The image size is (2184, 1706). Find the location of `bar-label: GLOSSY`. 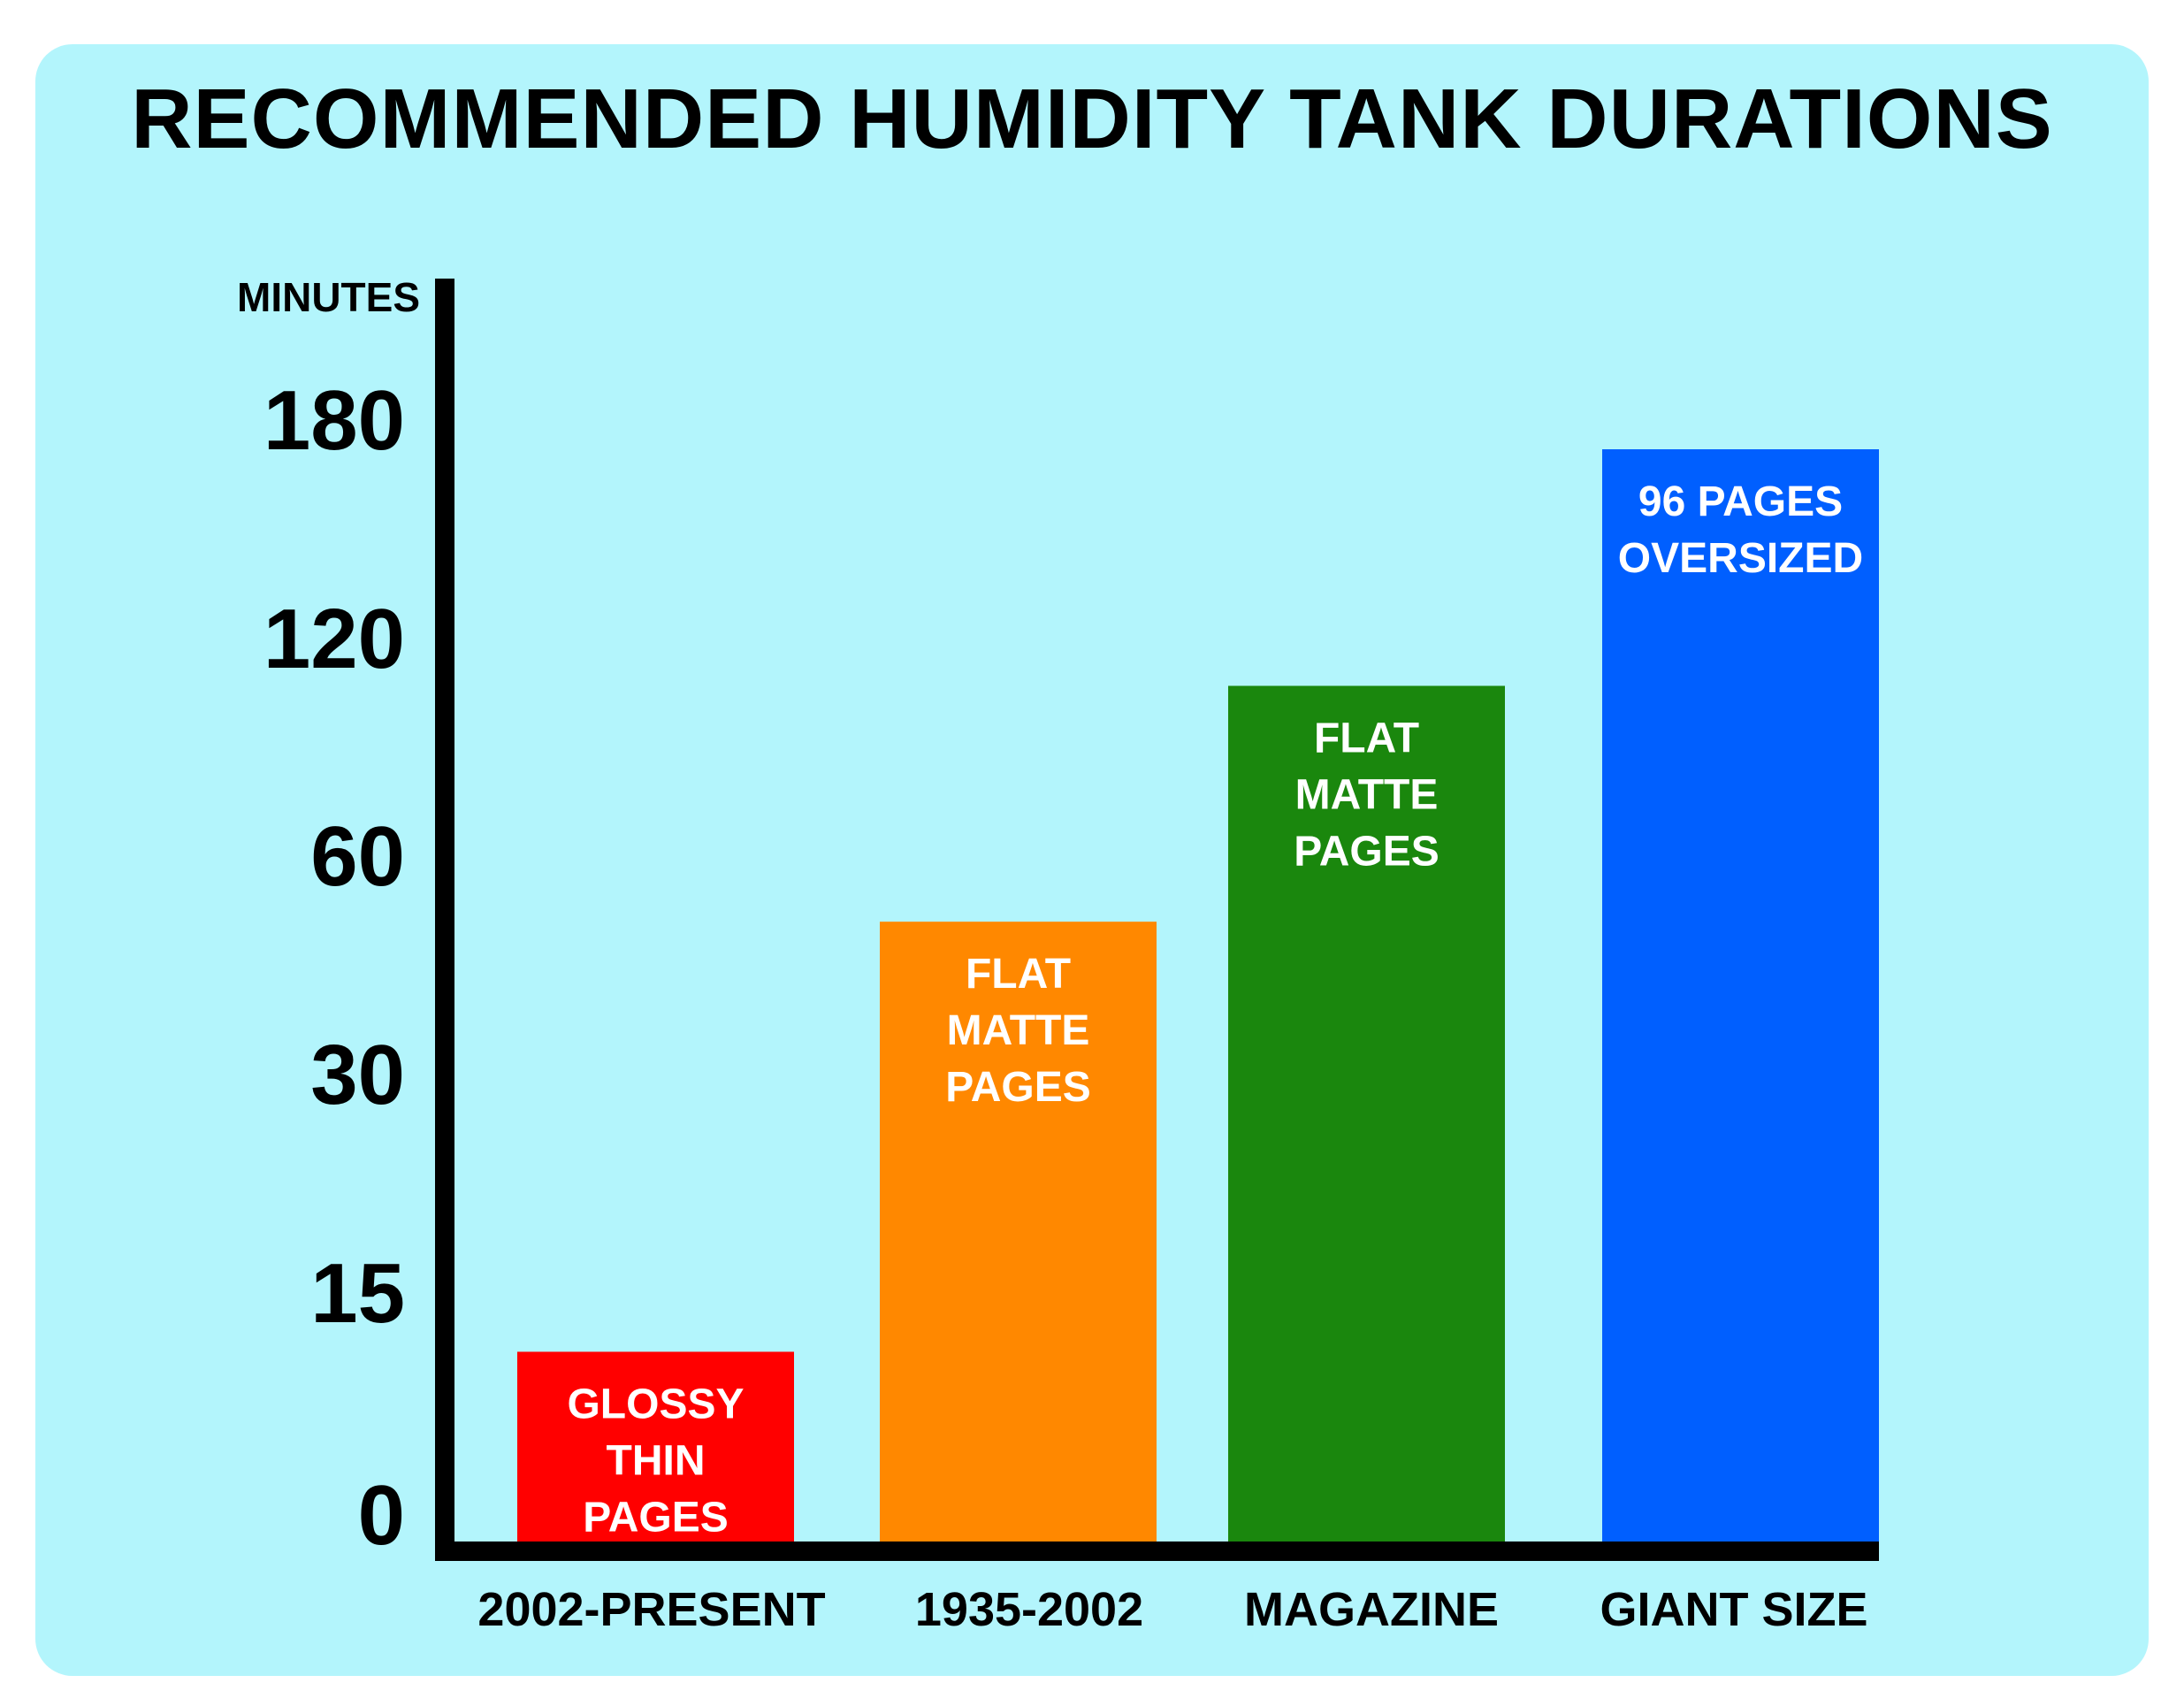

bar-label: GLOSSY is located at coordinates (655, 1404).